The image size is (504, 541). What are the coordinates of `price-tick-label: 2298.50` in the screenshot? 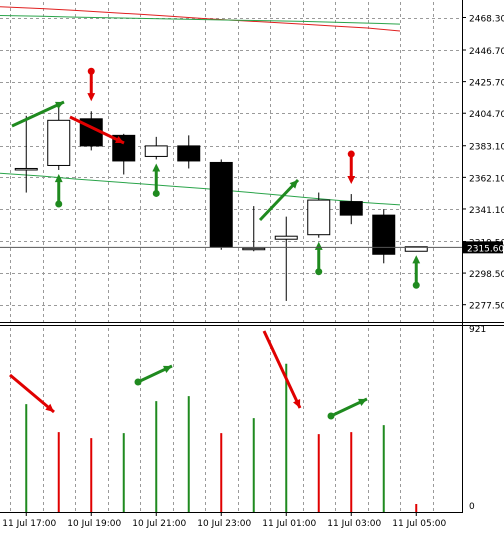 It's located at (486, 275).